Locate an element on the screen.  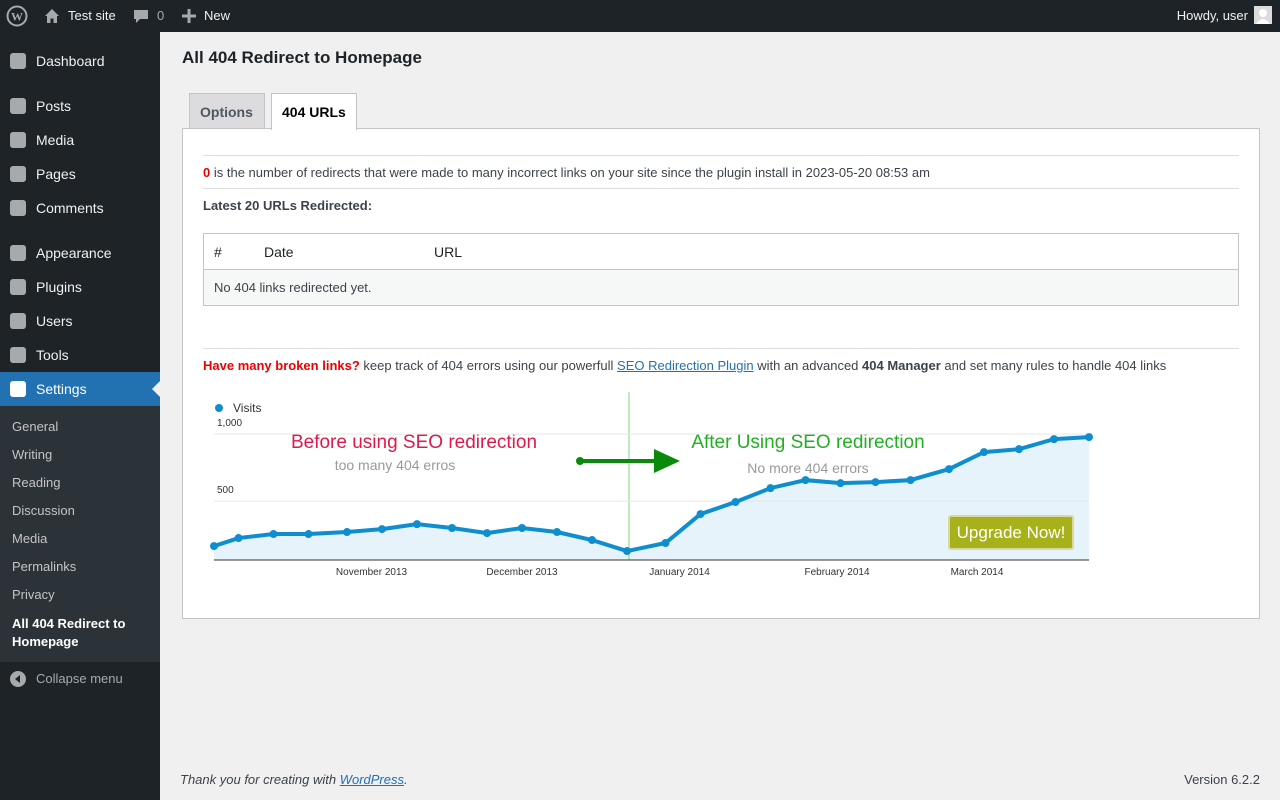
promo-bold: 404 Manager is located at coordinates (901, 365).